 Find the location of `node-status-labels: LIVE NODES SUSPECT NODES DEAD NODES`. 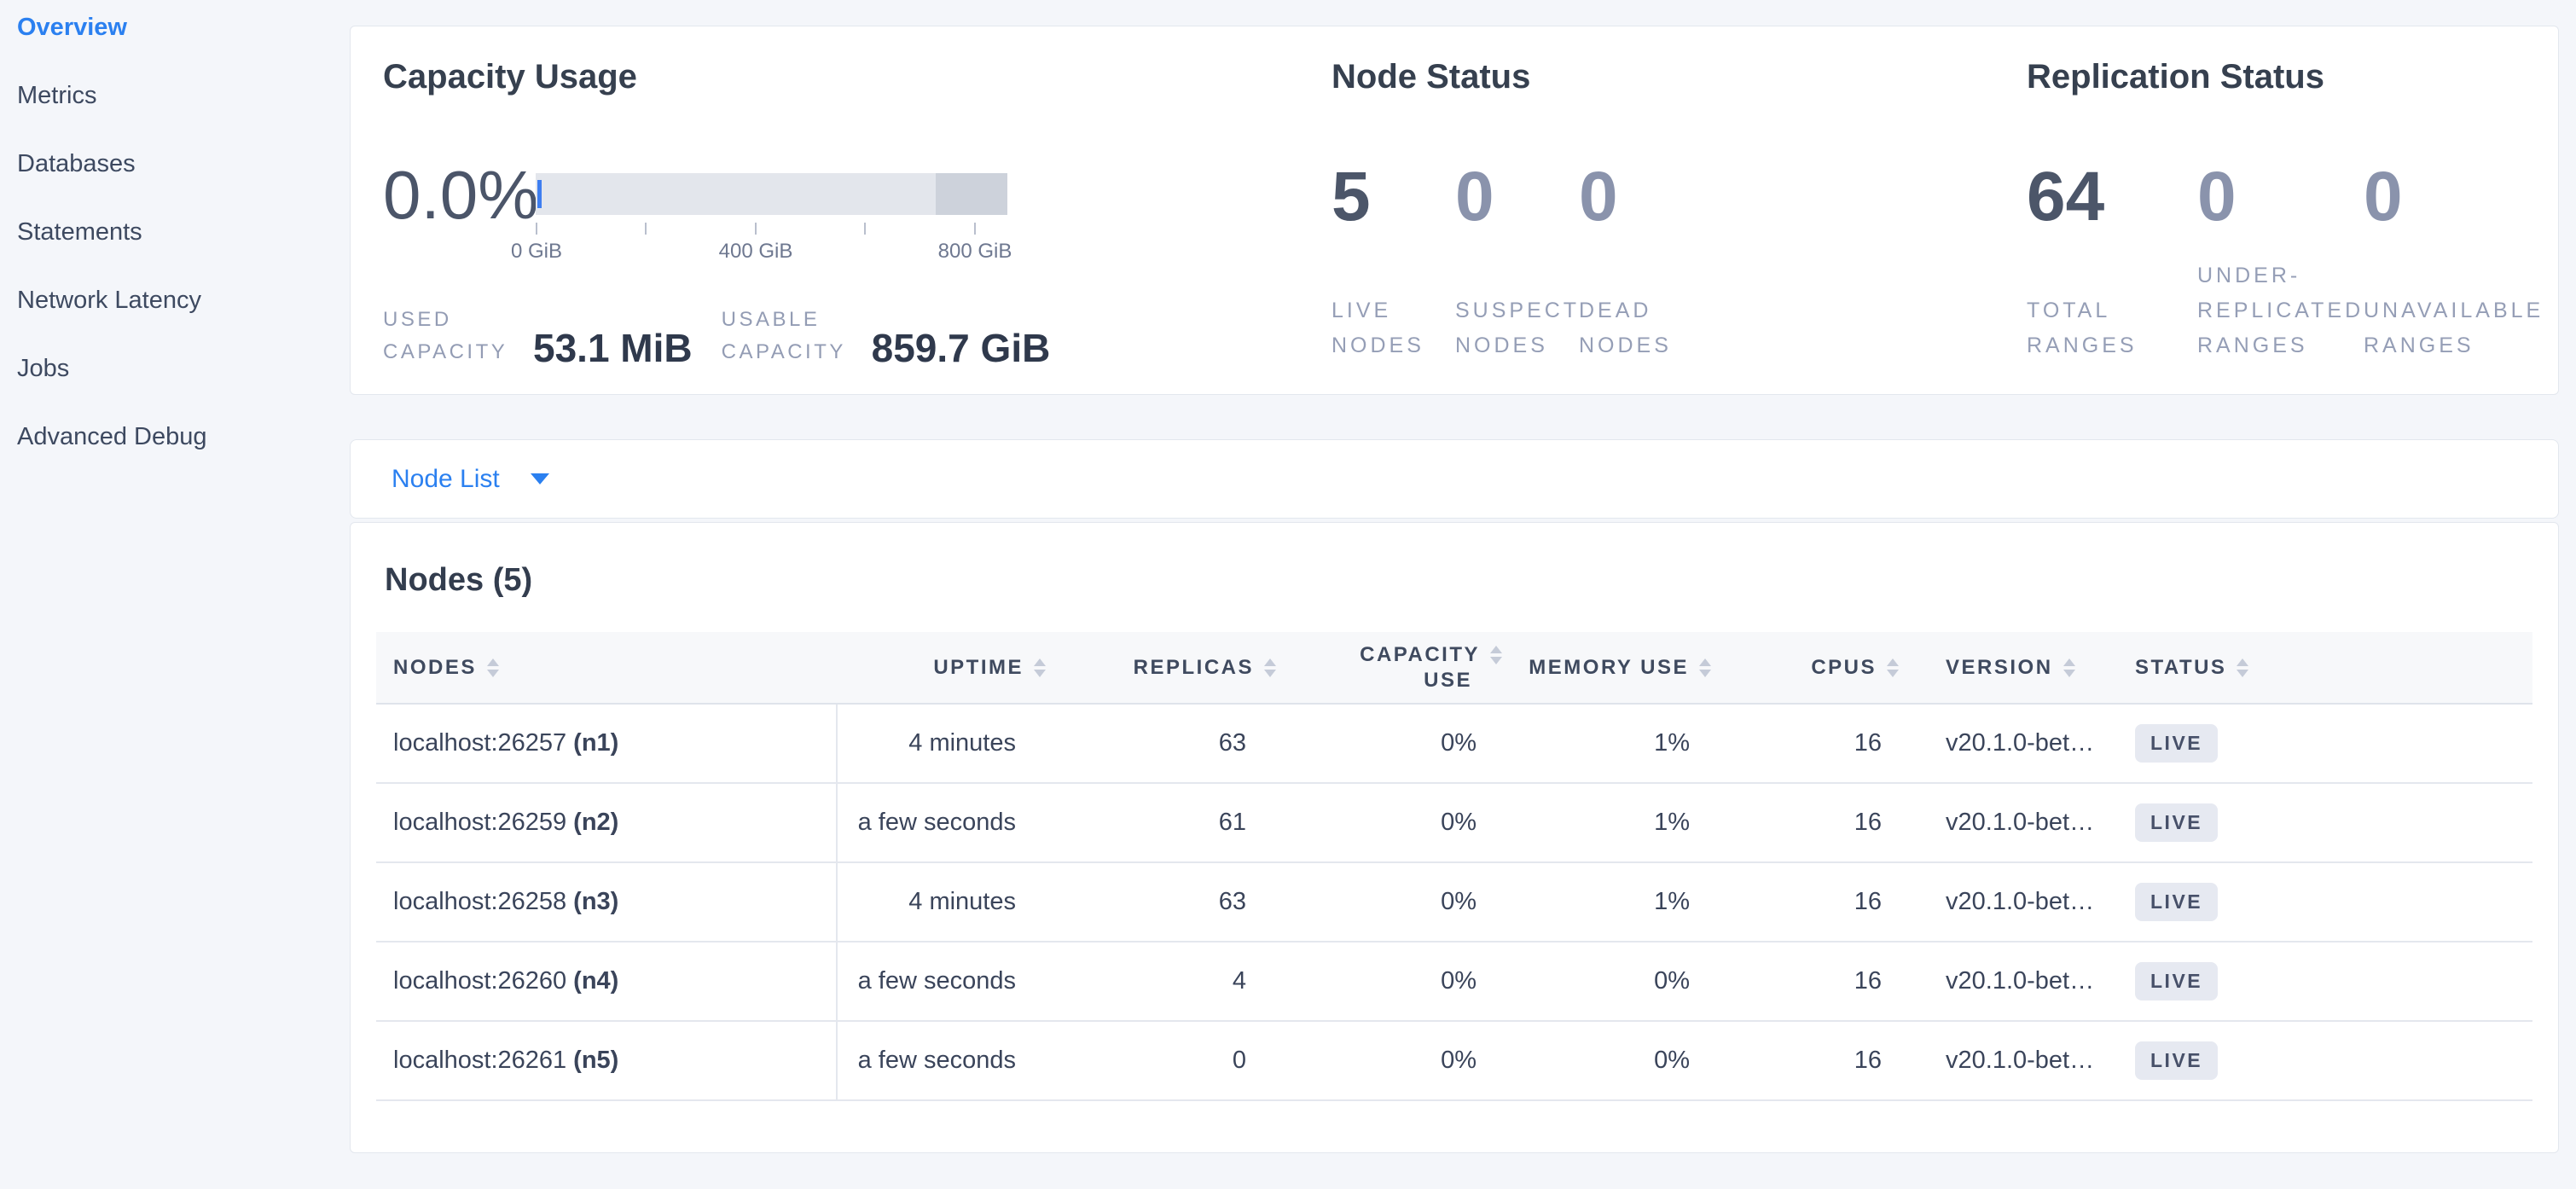

node-status-labels: LIVE NODES SUSPECT NODES DEAD NODES is located at coordinates (1517, 328).